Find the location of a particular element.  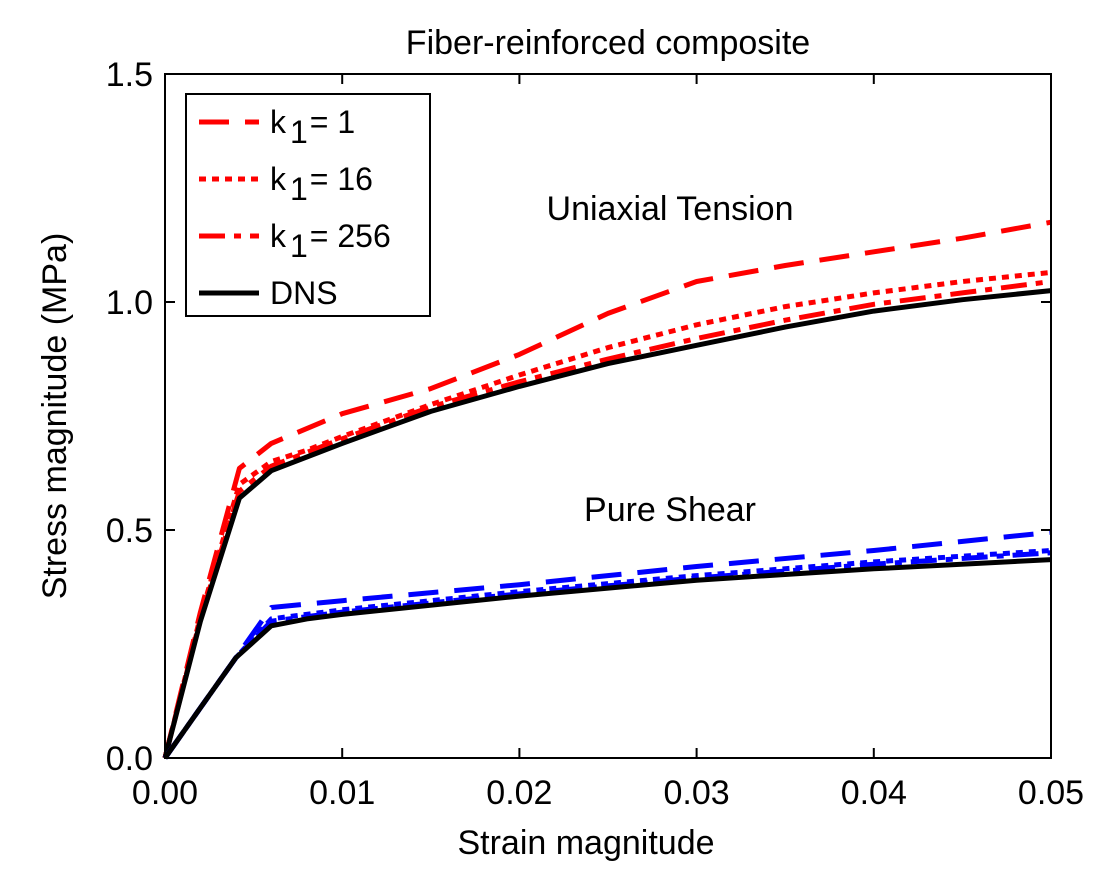

x-tick-label: 0.00 is located at coordinates (165, 793).